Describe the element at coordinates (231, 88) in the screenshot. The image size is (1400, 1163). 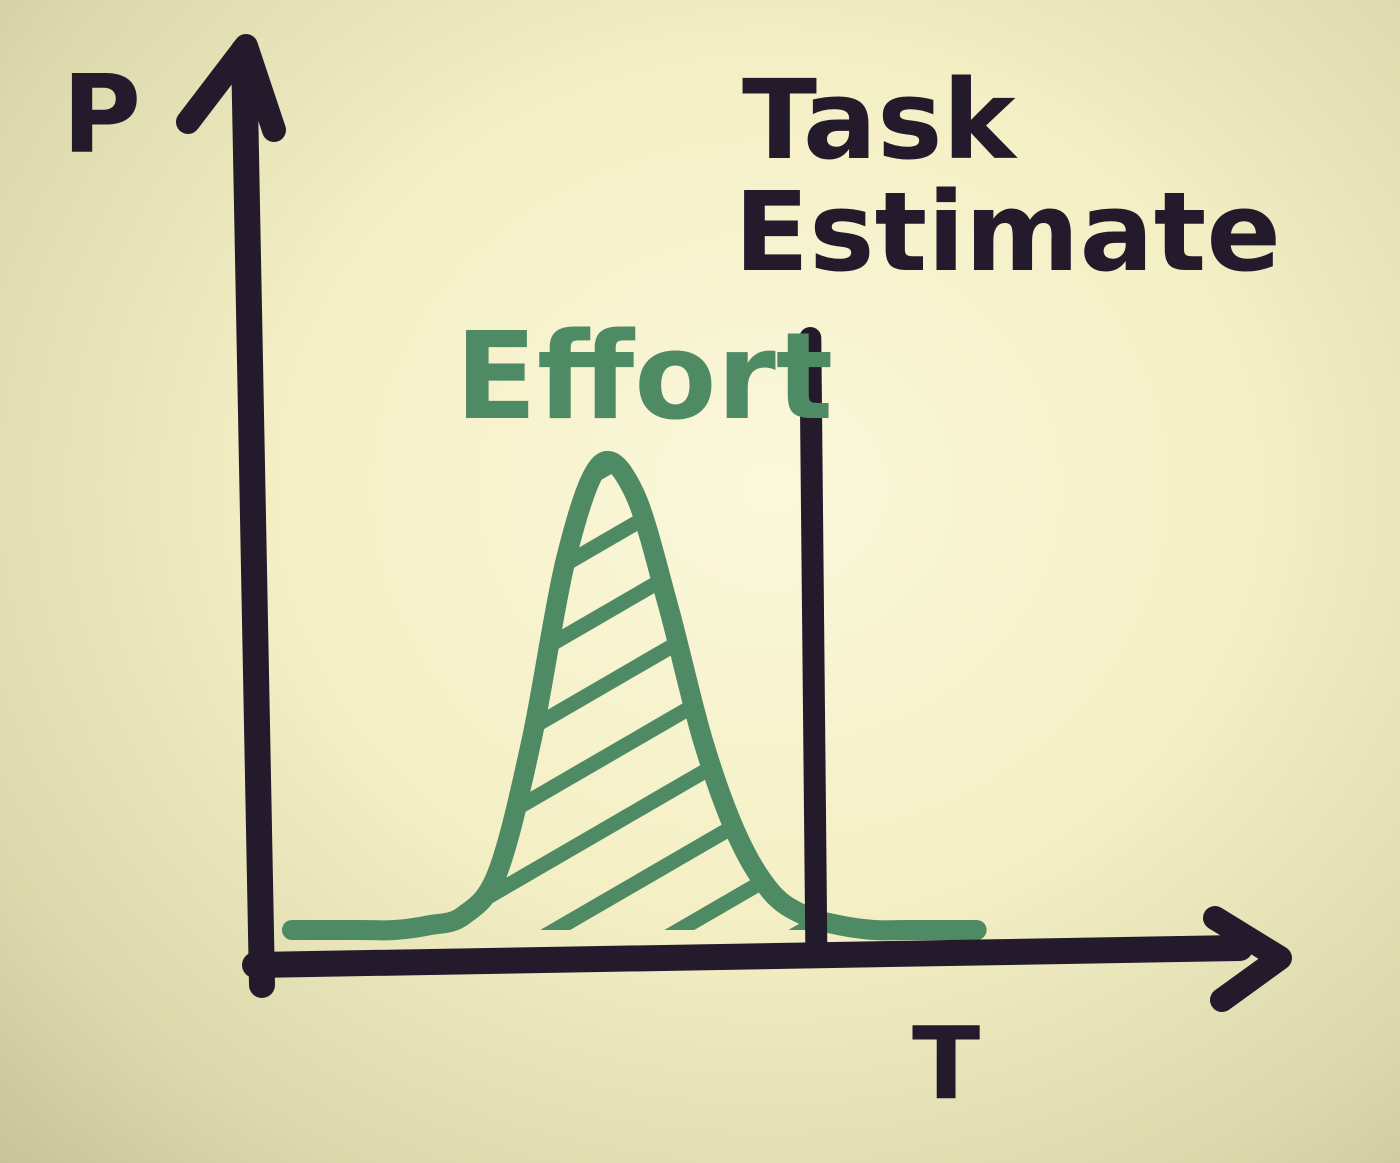
I see `y-axis-arrowhead` at that location.